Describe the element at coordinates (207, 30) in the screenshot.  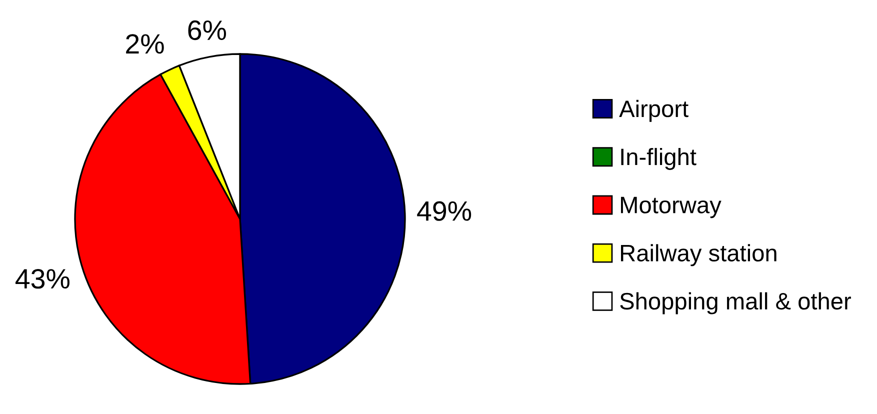
I see `data-label: 6%` at that location.